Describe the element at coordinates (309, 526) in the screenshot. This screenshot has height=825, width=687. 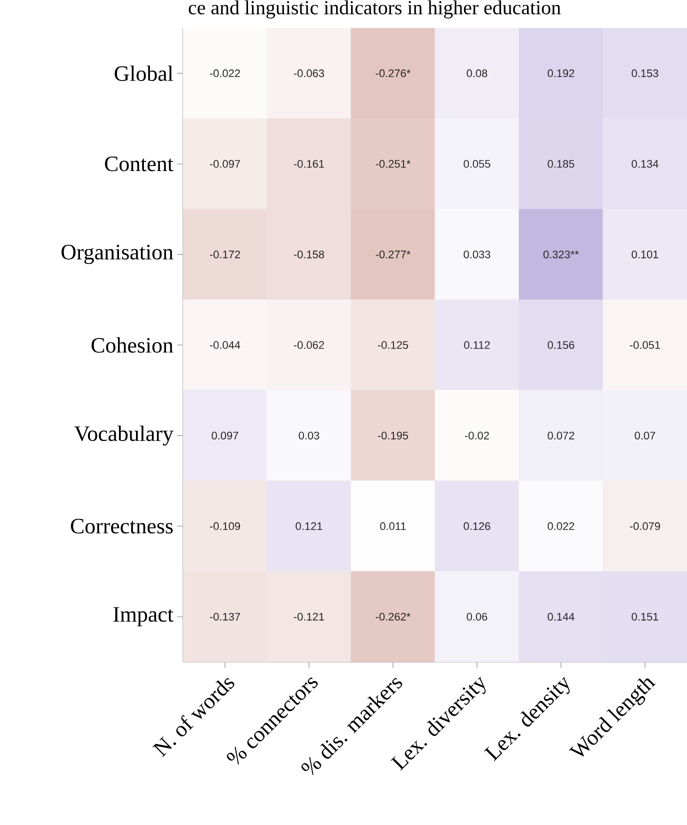
I see `data-label: 0.121` at that location.